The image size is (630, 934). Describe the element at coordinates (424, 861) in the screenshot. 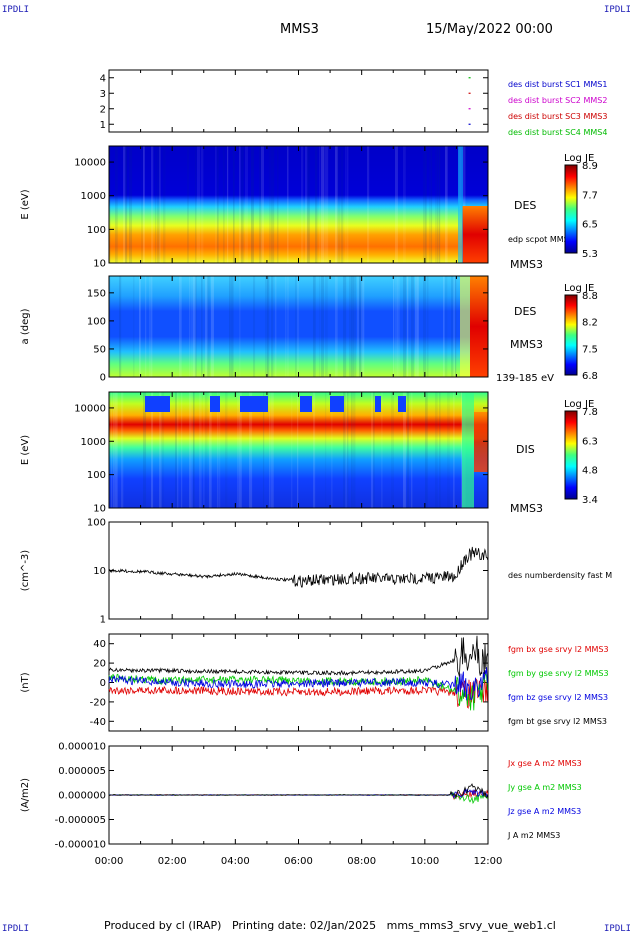

I see `x-tick-label: 10:00` at that location.